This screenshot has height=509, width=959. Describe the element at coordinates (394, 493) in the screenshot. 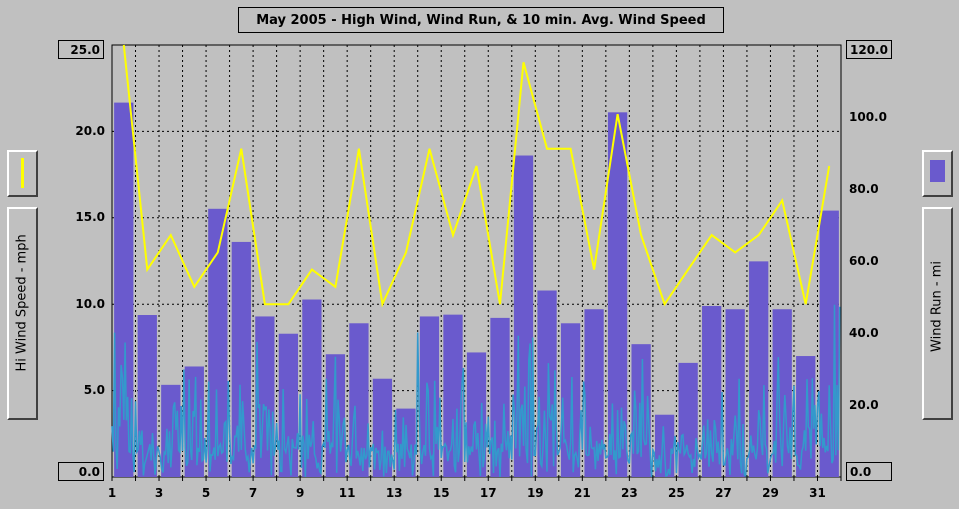

I see `x-tick-label: 13` at that location.